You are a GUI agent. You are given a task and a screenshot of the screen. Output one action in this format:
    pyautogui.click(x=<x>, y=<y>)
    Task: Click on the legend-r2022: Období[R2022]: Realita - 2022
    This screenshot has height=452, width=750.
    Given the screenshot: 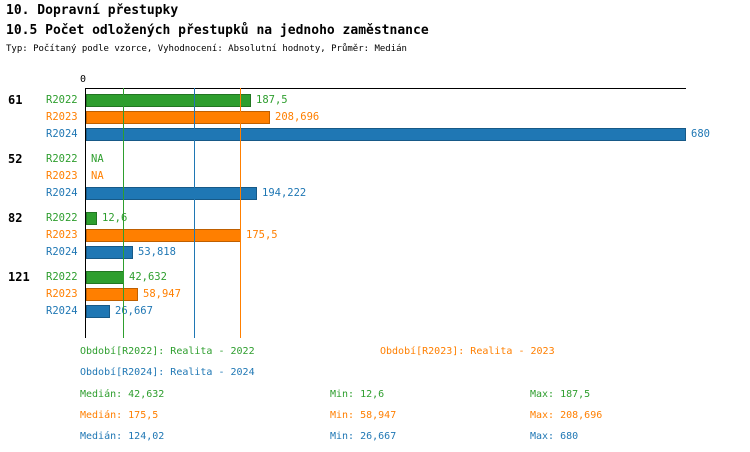 What is the action you would take?
    pyautogui.click(x=167, y=351)
    